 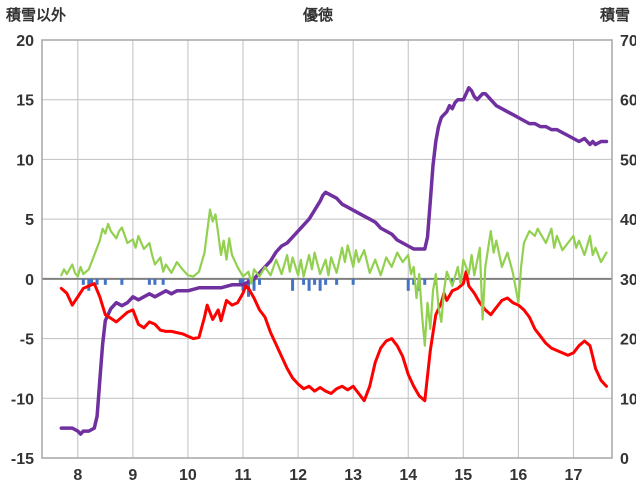 I want to click on svg-text: 14, so click(x=408, y=475).